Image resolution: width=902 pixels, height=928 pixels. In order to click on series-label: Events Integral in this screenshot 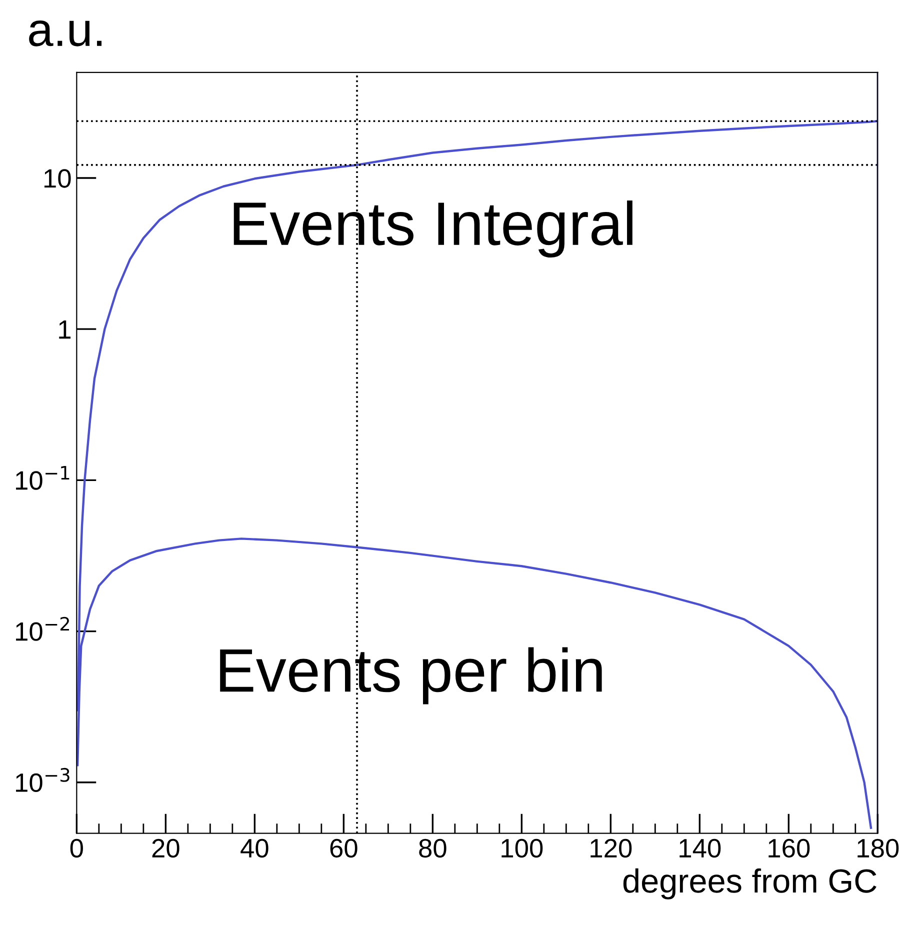, I will do `click(433, 229)`.